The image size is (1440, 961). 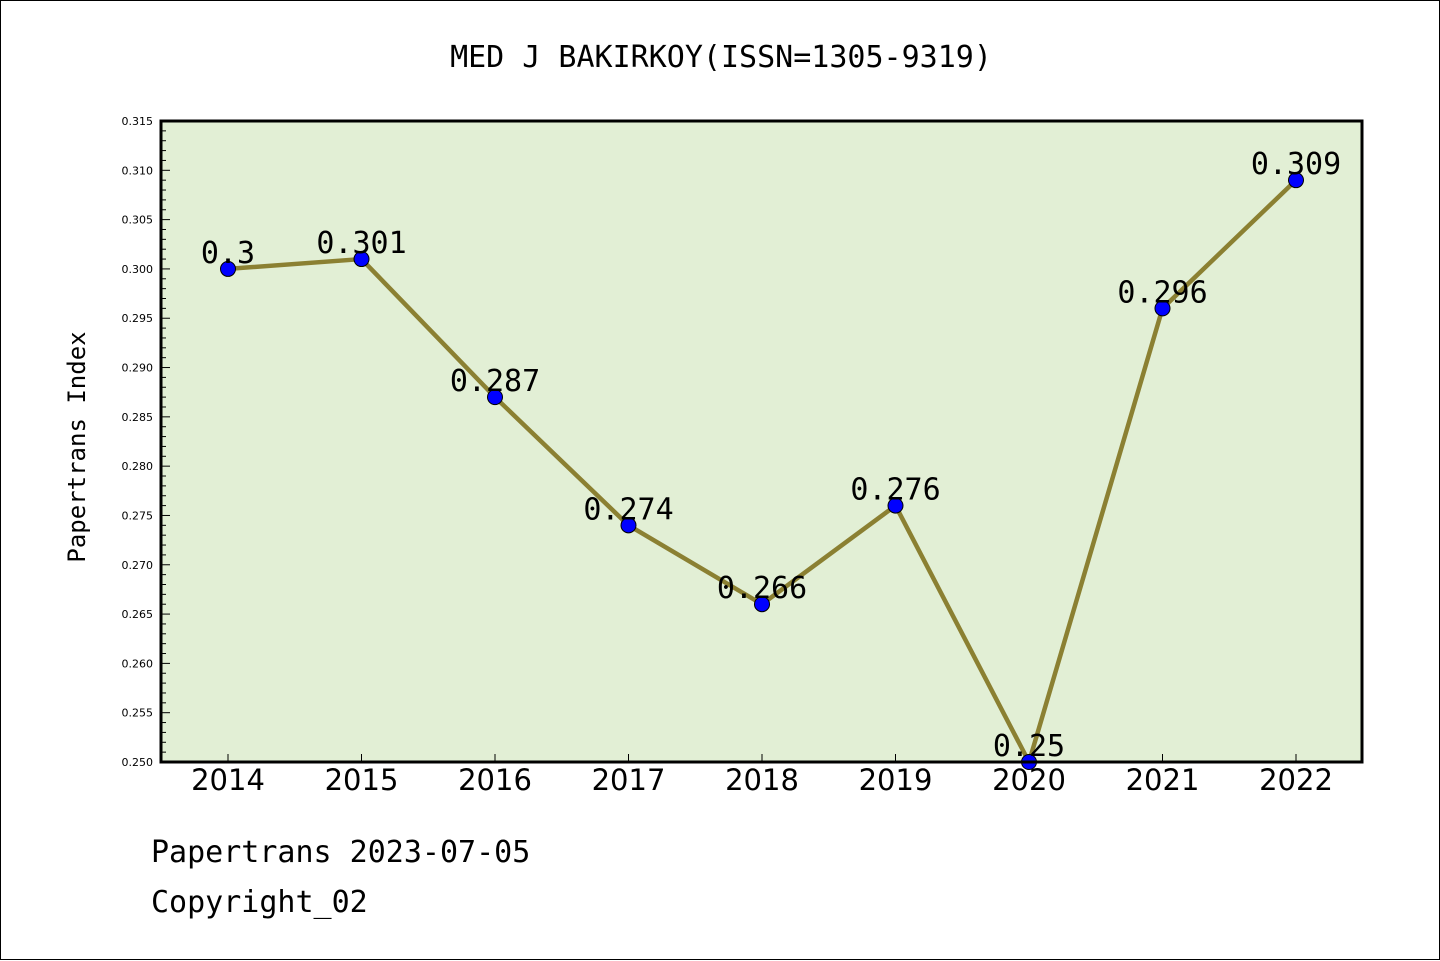 What do you see at coordinates (138, 515) in the screenshot?
I see `y-tick-label: 0.275` at bounding box center [138, 515].